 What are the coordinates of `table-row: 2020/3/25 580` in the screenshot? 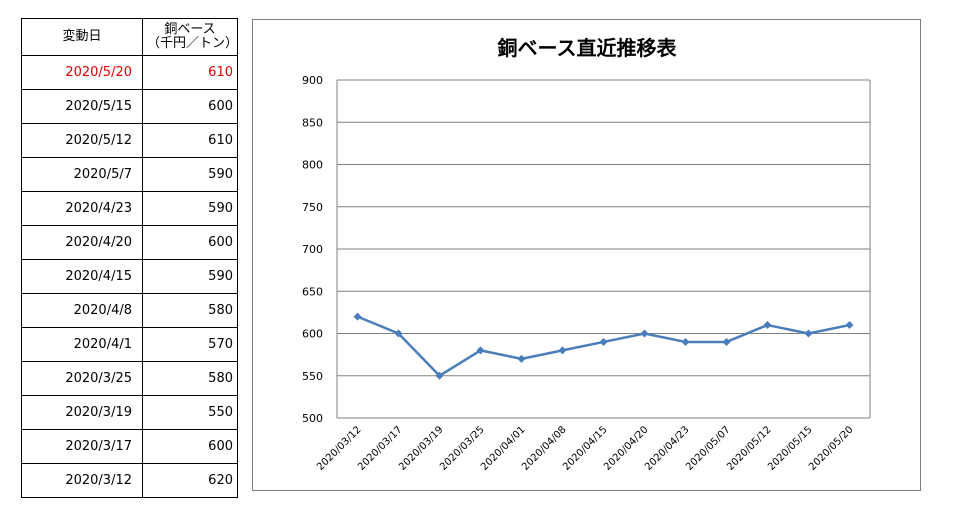 It's located at (129, 378).